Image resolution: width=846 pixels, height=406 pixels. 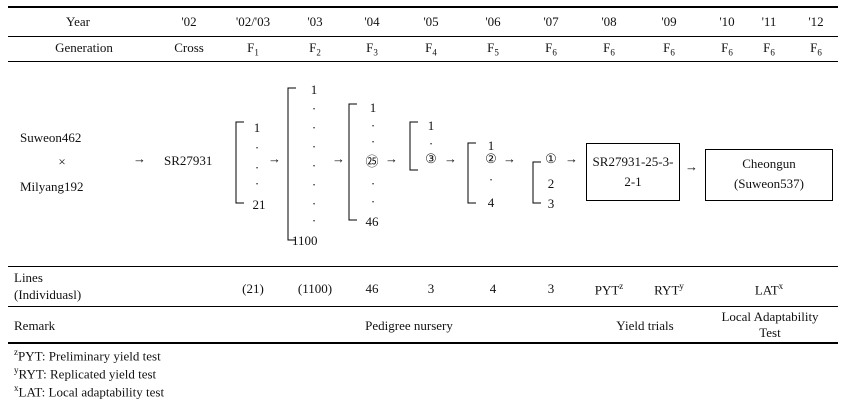 What do you see at coordinates (409, 325) in the screenshot?
I see `remark-pedigree: Pedigree nursery` at bounding box center [409, 325].